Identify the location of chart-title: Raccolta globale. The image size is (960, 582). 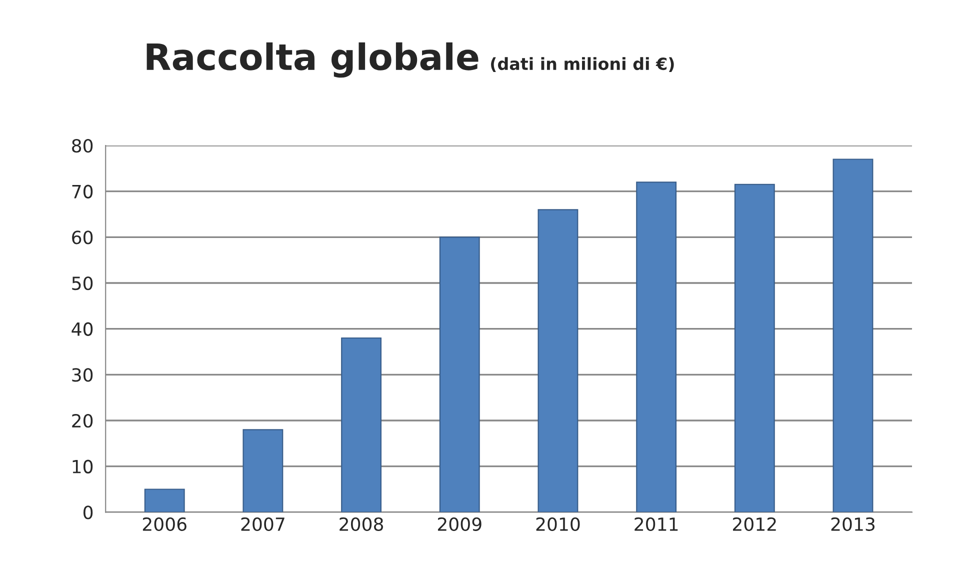
(312, 60).